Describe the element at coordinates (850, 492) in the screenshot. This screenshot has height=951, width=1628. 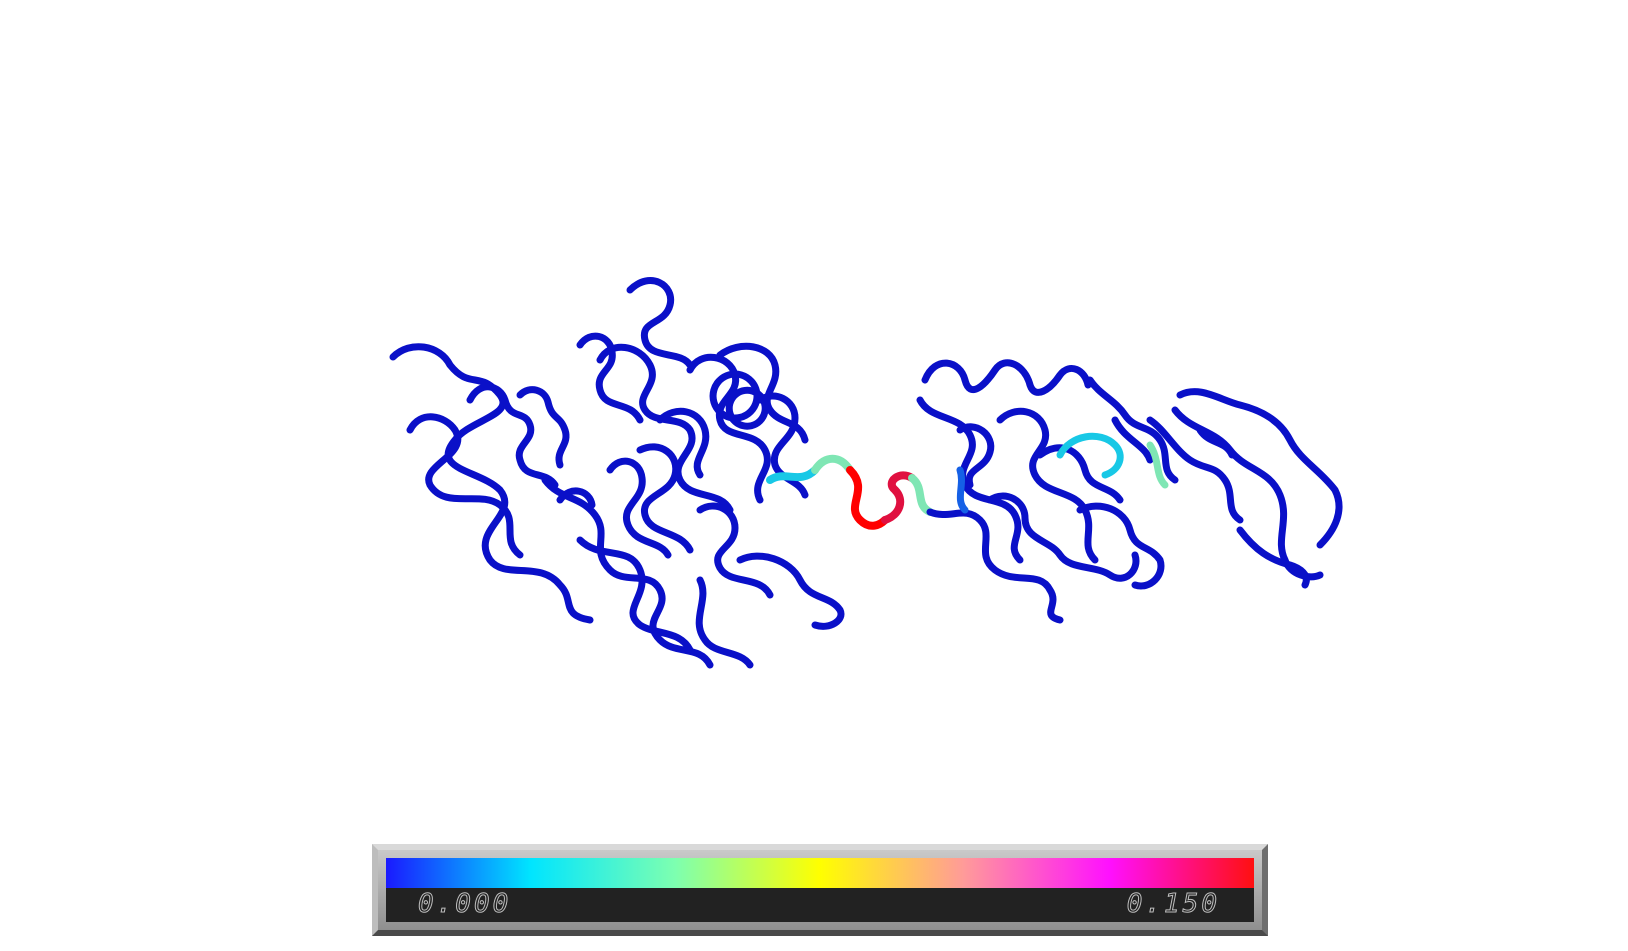
I see `protein-linker` at that location.